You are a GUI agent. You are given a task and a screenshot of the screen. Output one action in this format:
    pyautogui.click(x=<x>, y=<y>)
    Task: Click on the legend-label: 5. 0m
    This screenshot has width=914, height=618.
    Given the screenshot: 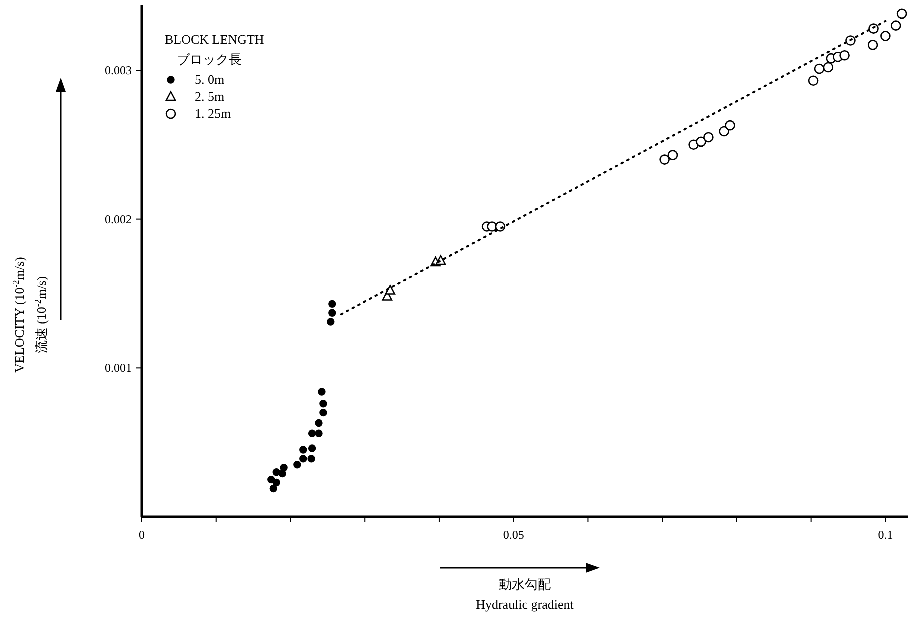 What is the action you would take?
    pyautogui.click(x=210, y=79)
    